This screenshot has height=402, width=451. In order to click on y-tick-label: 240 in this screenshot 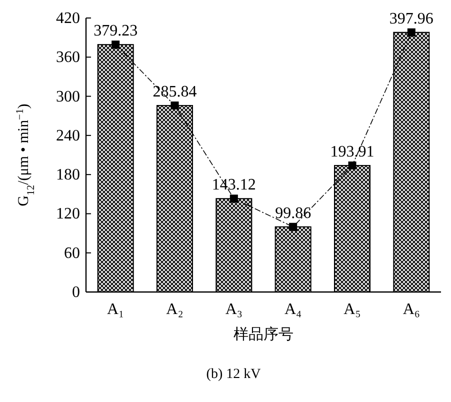, I will do `click(68, 135)`.